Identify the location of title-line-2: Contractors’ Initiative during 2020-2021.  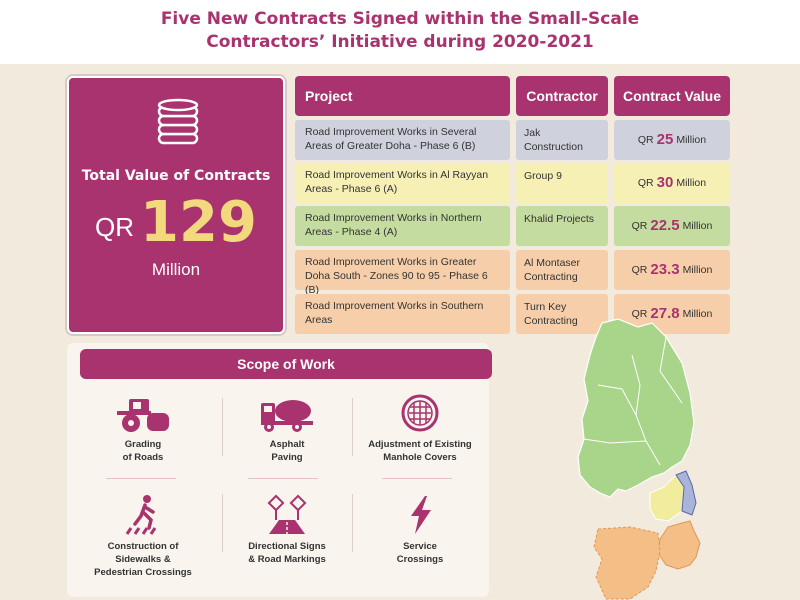
(400, 42).